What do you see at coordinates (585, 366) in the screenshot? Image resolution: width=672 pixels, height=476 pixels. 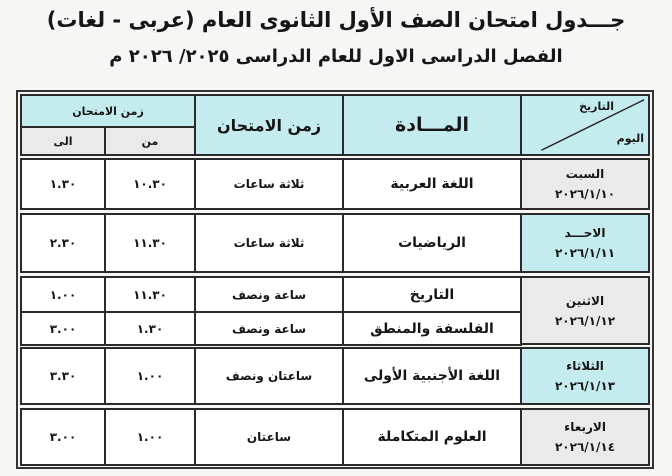 I see `day-day: الثلاثاء` at bounding box center [585, 366].